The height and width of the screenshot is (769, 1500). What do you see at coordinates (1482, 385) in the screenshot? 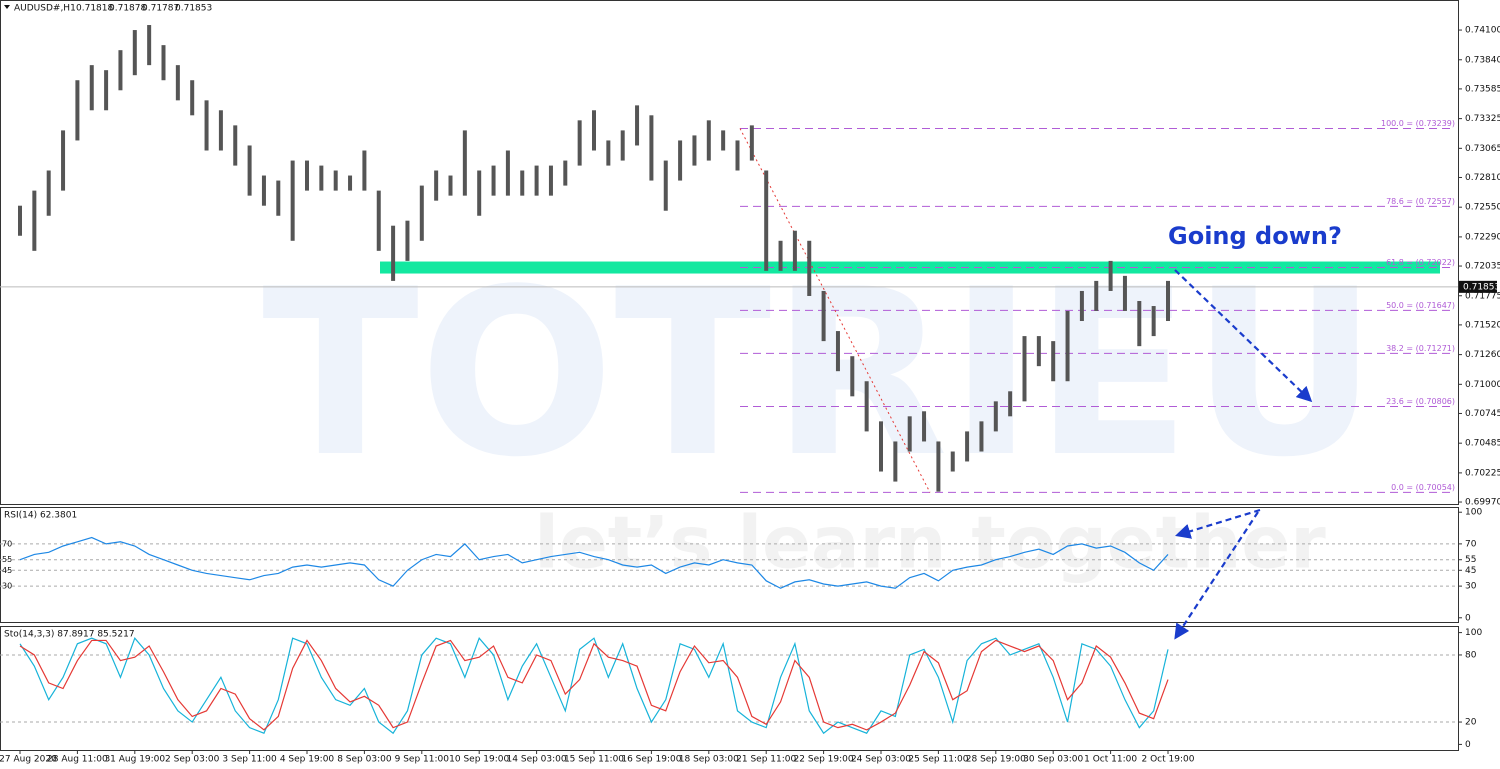
I see `y-tick-label: 0.71000` at bounding box center [1482, 385].